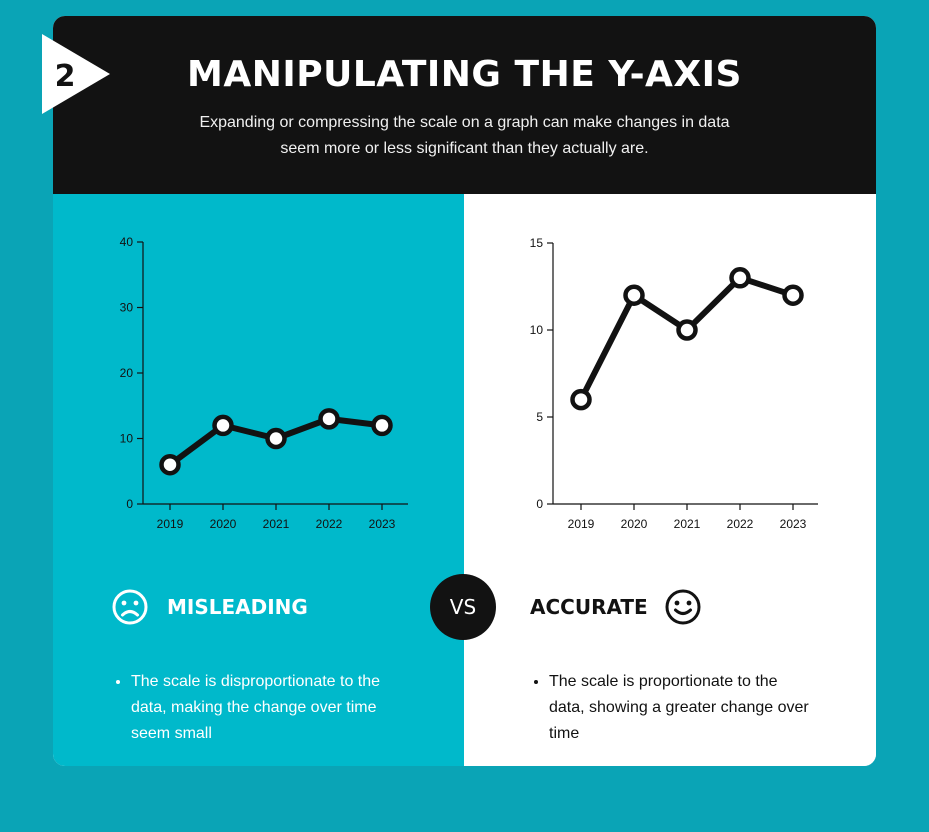  Describe the element at coordinates (264, 383) in the screenshot. I see `misleading-line-chart: 0 10 20 30 40 2019 2020 2021 2022 2023` at that location.